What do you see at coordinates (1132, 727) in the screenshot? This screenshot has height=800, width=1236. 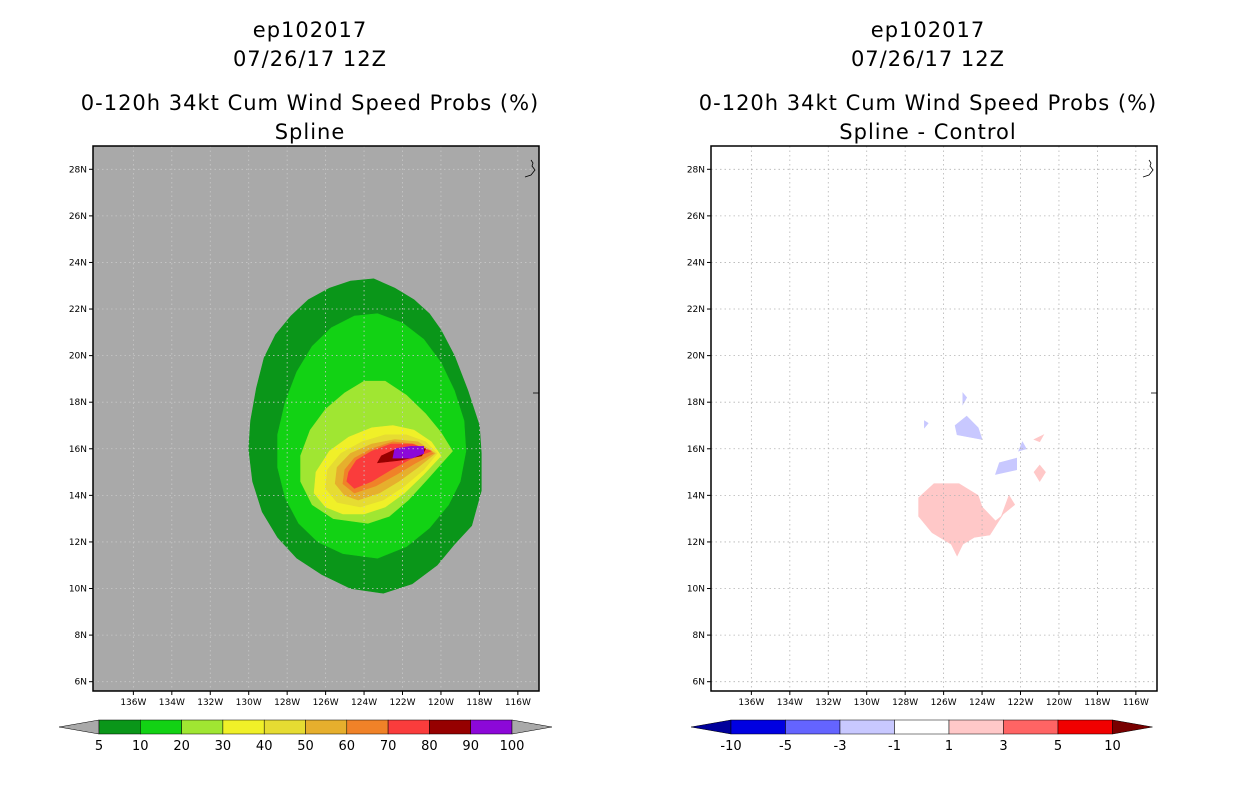 I see `right-colorbar-extend-high` at bounding box center [1132, 727].